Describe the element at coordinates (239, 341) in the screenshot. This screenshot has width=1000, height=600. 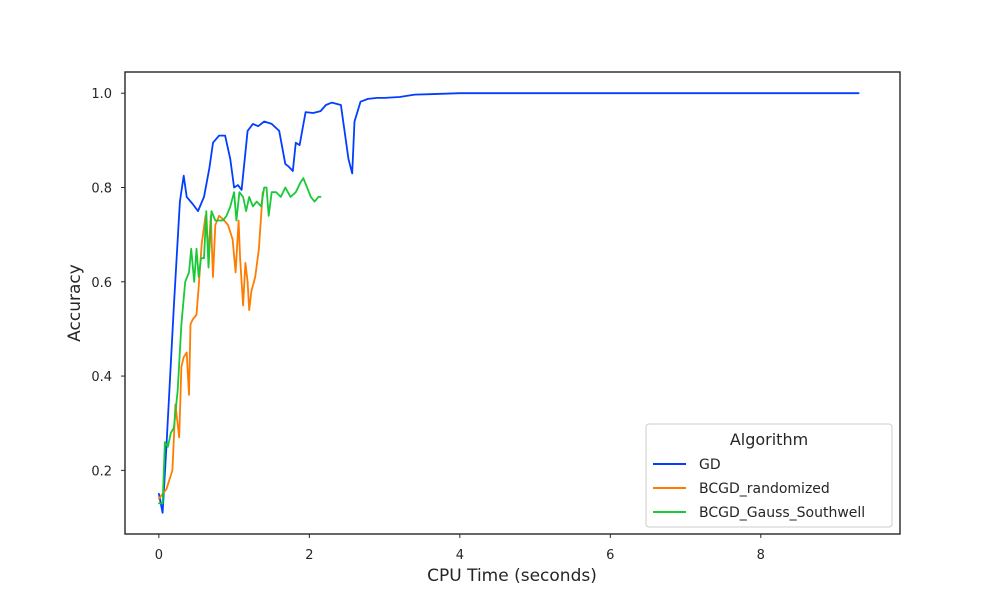
I see `series-line-bcgd-gauss-southwell` at that location.